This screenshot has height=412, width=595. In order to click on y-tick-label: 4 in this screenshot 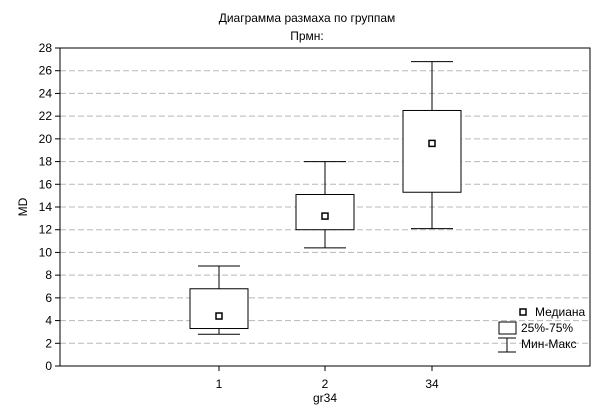, I will do `click(48, 321)`.